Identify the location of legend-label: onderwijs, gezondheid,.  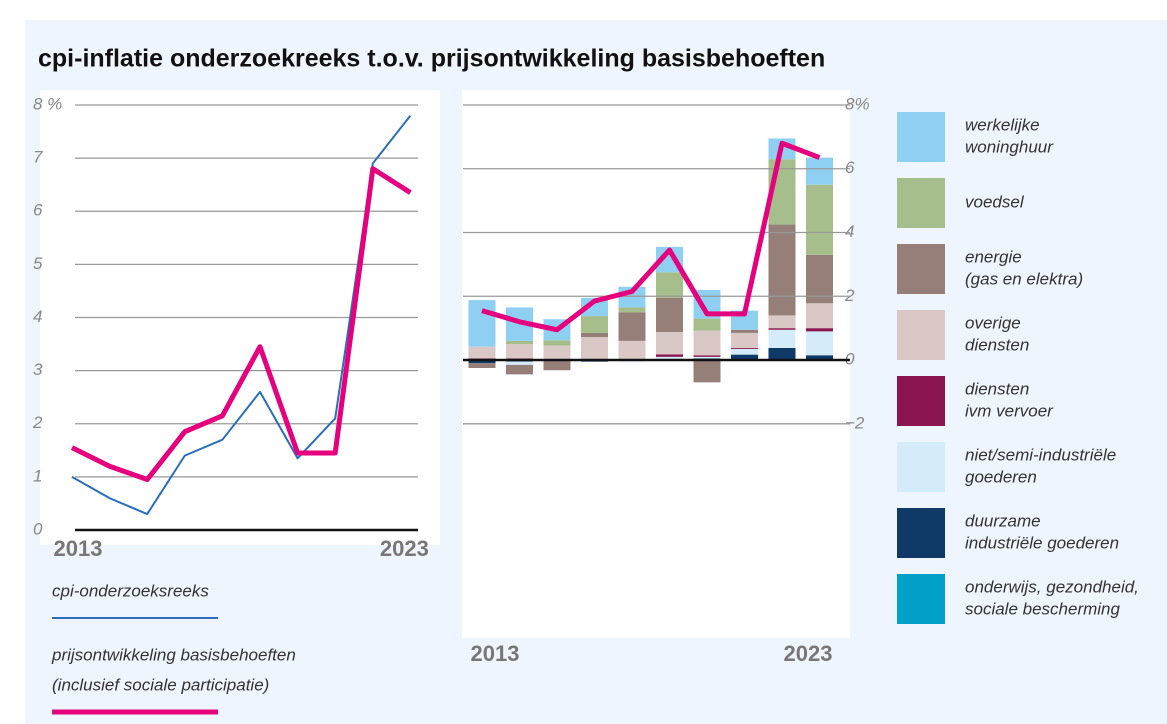
(1052, 586).